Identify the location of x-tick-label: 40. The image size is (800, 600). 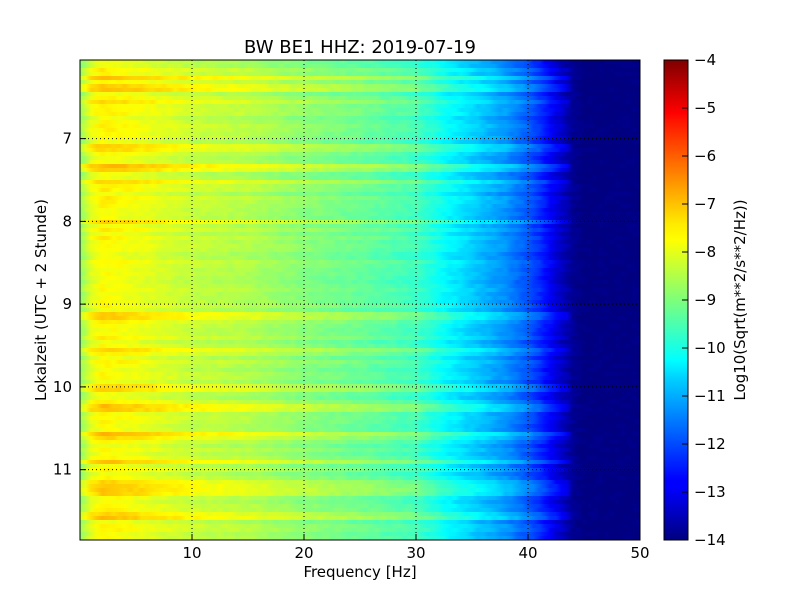
(527, 553).